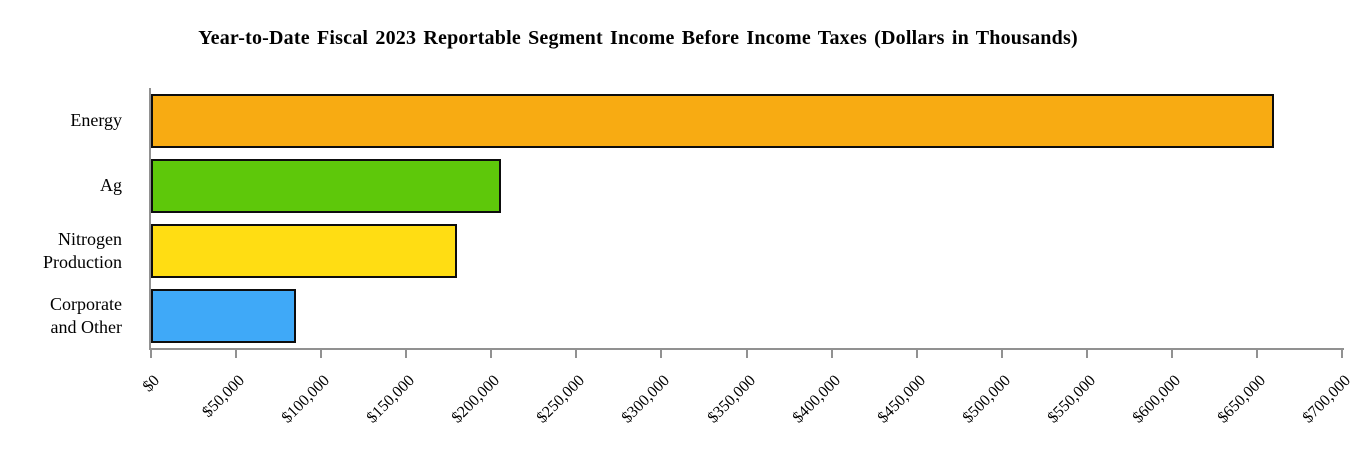 The width and height of the screenshot is (1370, 470). What do you see at coordinates (746, 349) in the screenshot?
I see `x-axis-line` at bounding box center [746, 349].